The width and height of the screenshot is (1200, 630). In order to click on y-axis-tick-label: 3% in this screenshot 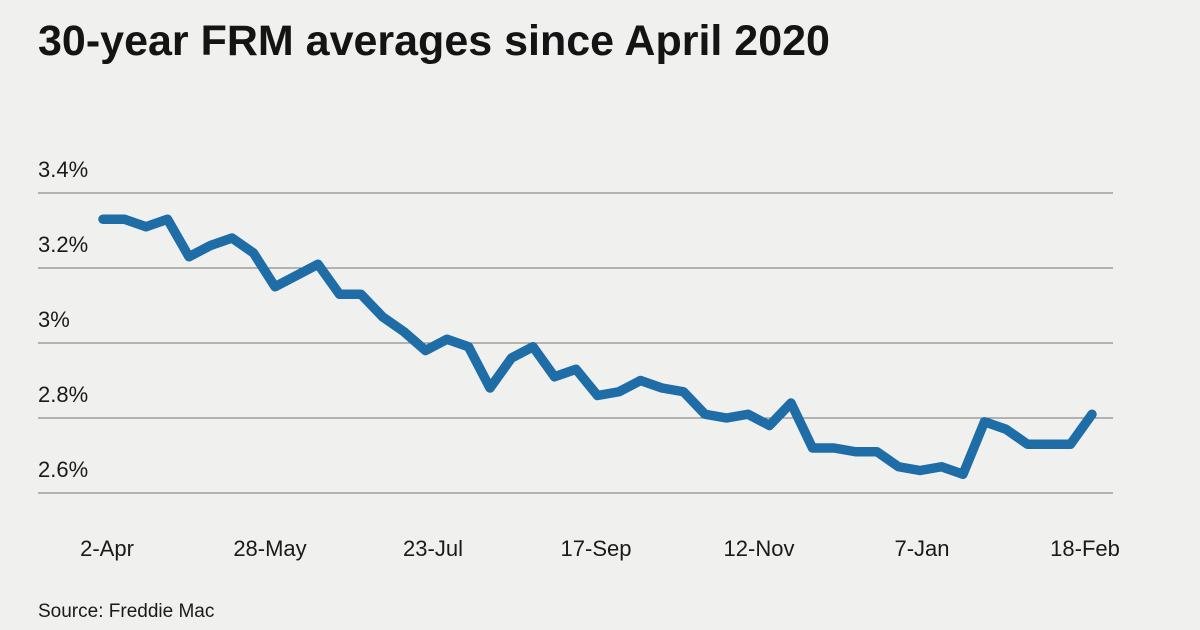, I will do `click(54, 319)`.